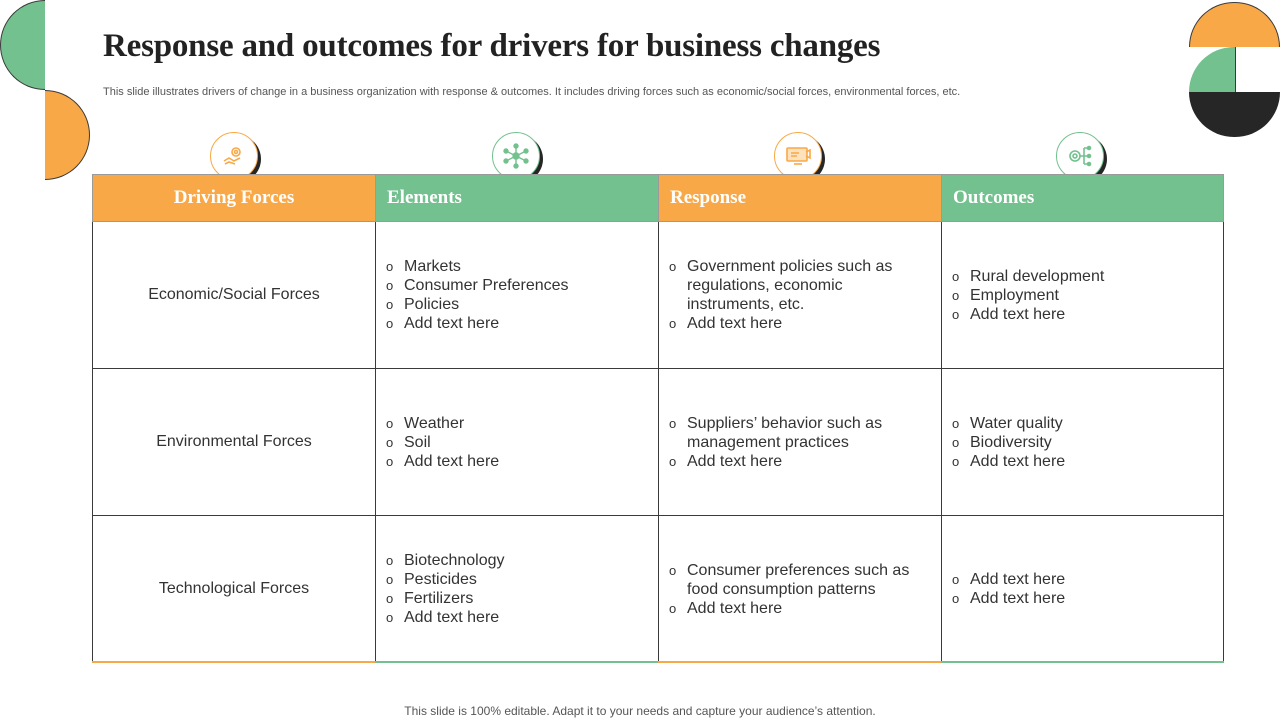 This screenshot has width=1280, height=720. What do you see at coordinates (440, 579) in the screenshot?
I see `list-item-text: Pesticides` at bounding box center [440, 579].